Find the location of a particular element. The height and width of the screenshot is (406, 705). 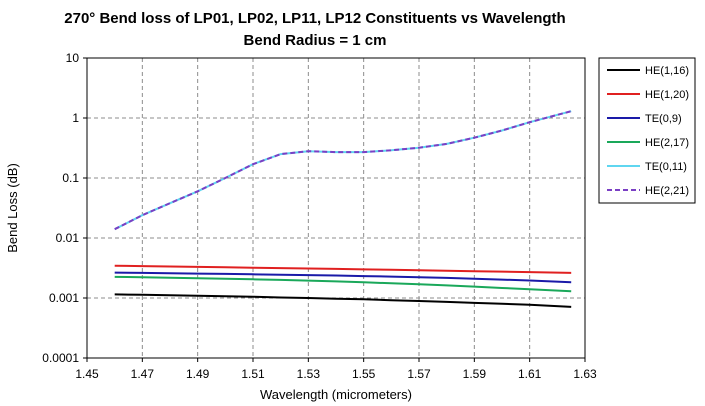

y-tick-label: 0.1 is located at coordinates (70, 178).